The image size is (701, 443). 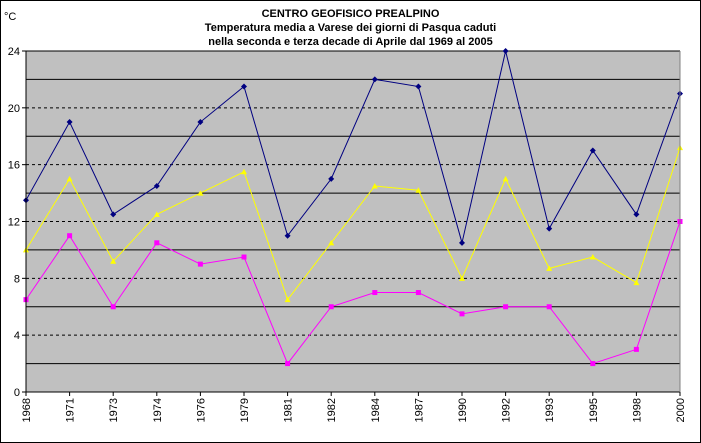 What do you see at coordinates (14, 166) in the screenshot?
I see `y-tick-label: 16` at bounding box center [14, 166].